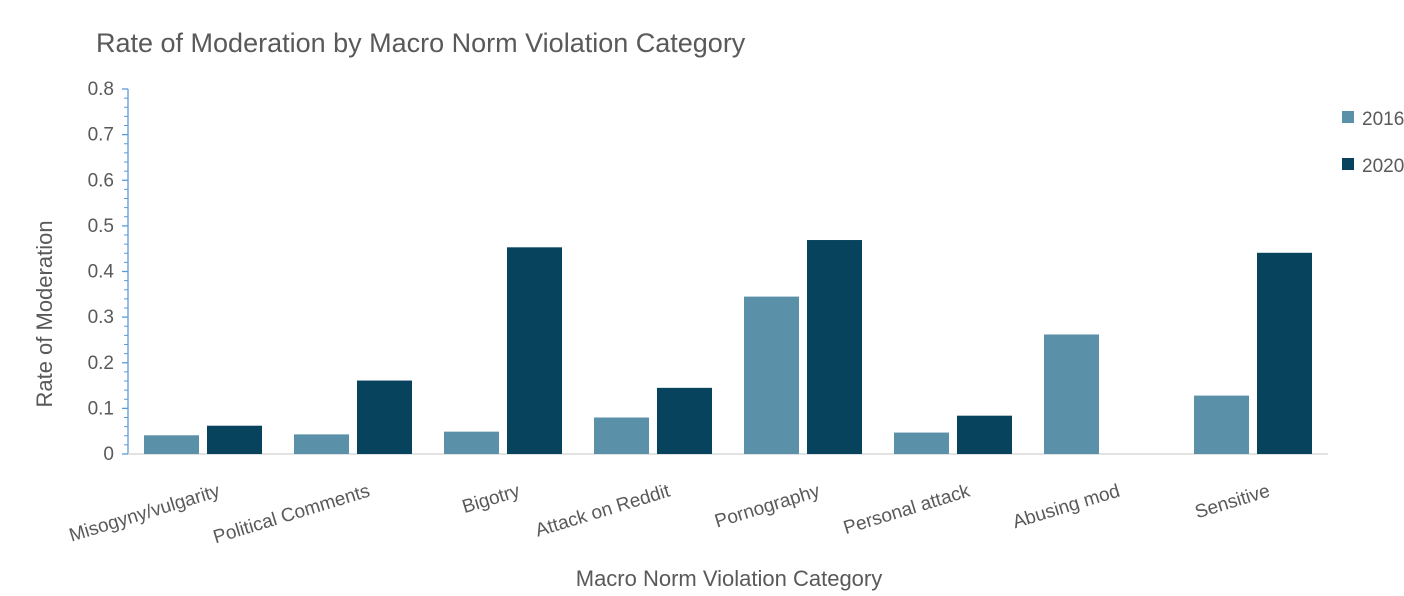 This screenshot has height=596, width=1404. What do you see at coordinates (145, 514) in the screenshot?
I see `category-label: Misogyny/vulgarity` at bounding box center [145, 514].